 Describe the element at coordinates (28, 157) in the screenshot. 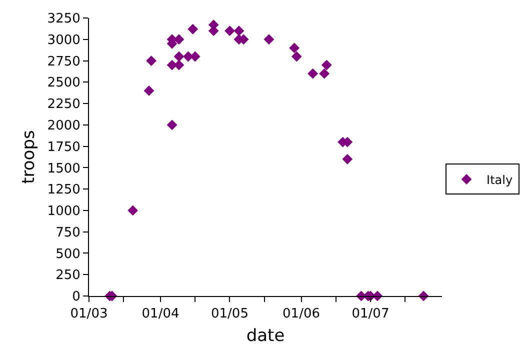

I see `y-axis-title: troops` at that location.